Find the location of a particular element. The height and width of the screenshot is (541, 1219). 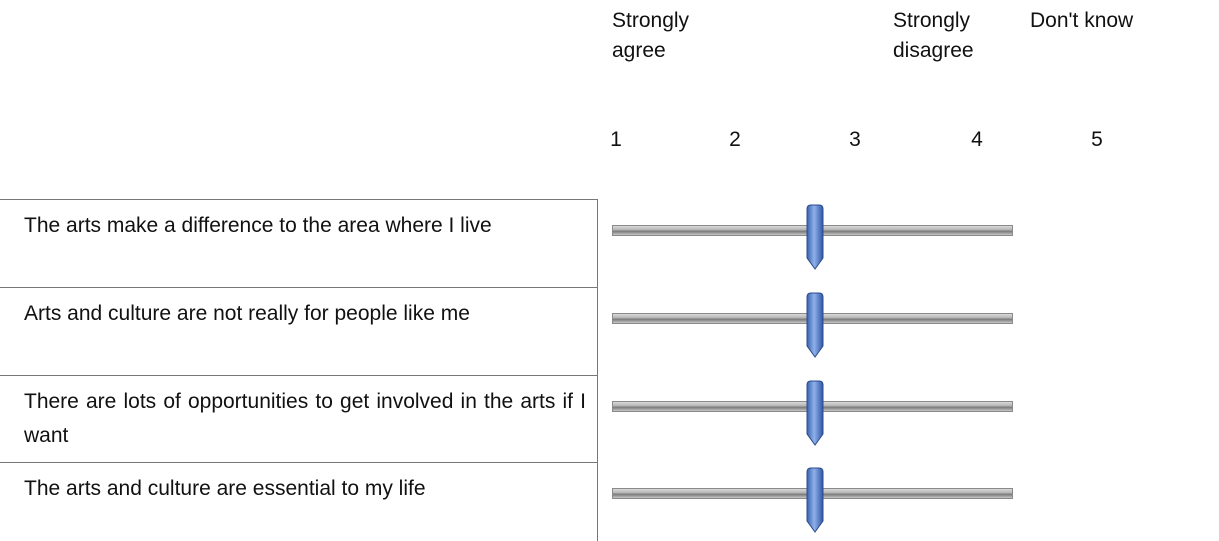

scale-number: 2 is located at coordinates (735, 139).